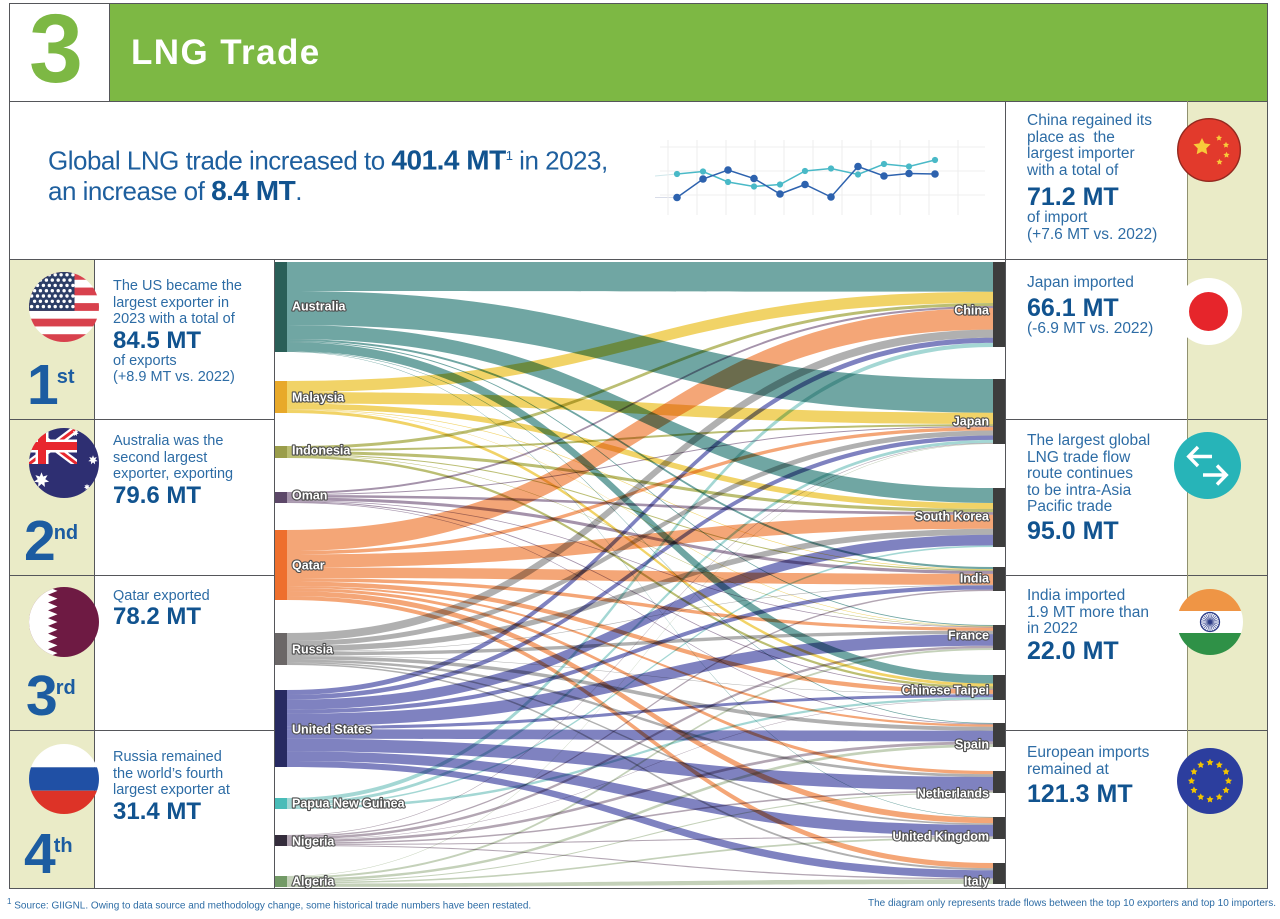  What do you see at coordinates (972, 745) in the screenshot?
I see `svg-text: Spain` at bounding box center [972, 745].